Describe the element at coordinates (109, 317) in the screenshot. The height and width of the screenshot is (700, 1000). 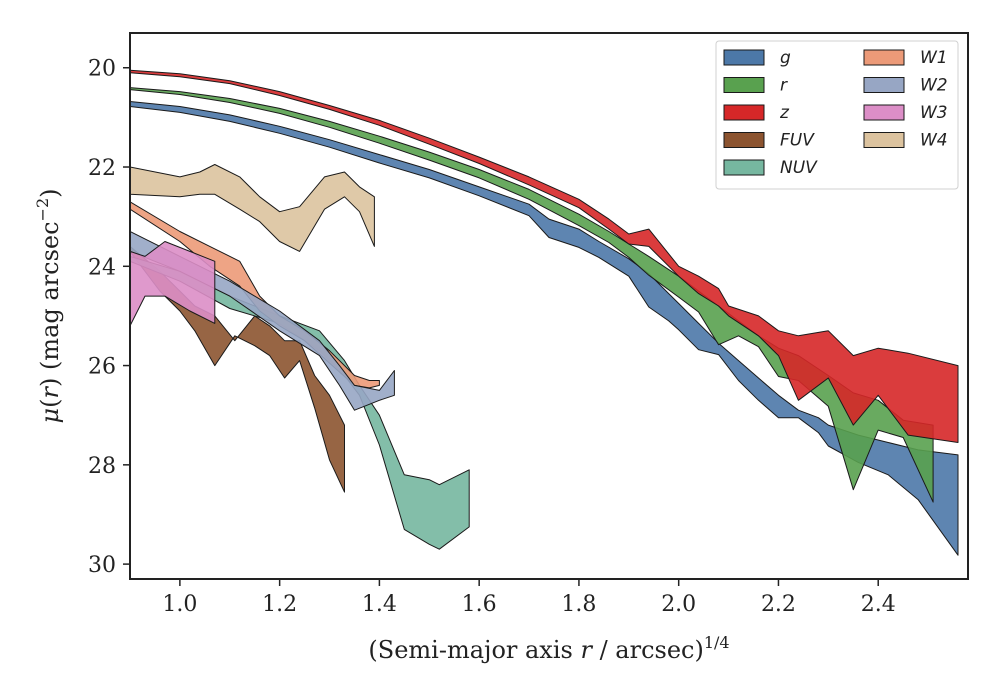
I see `y-axis-ticks: 20 22 24 26 28 30` at that location.